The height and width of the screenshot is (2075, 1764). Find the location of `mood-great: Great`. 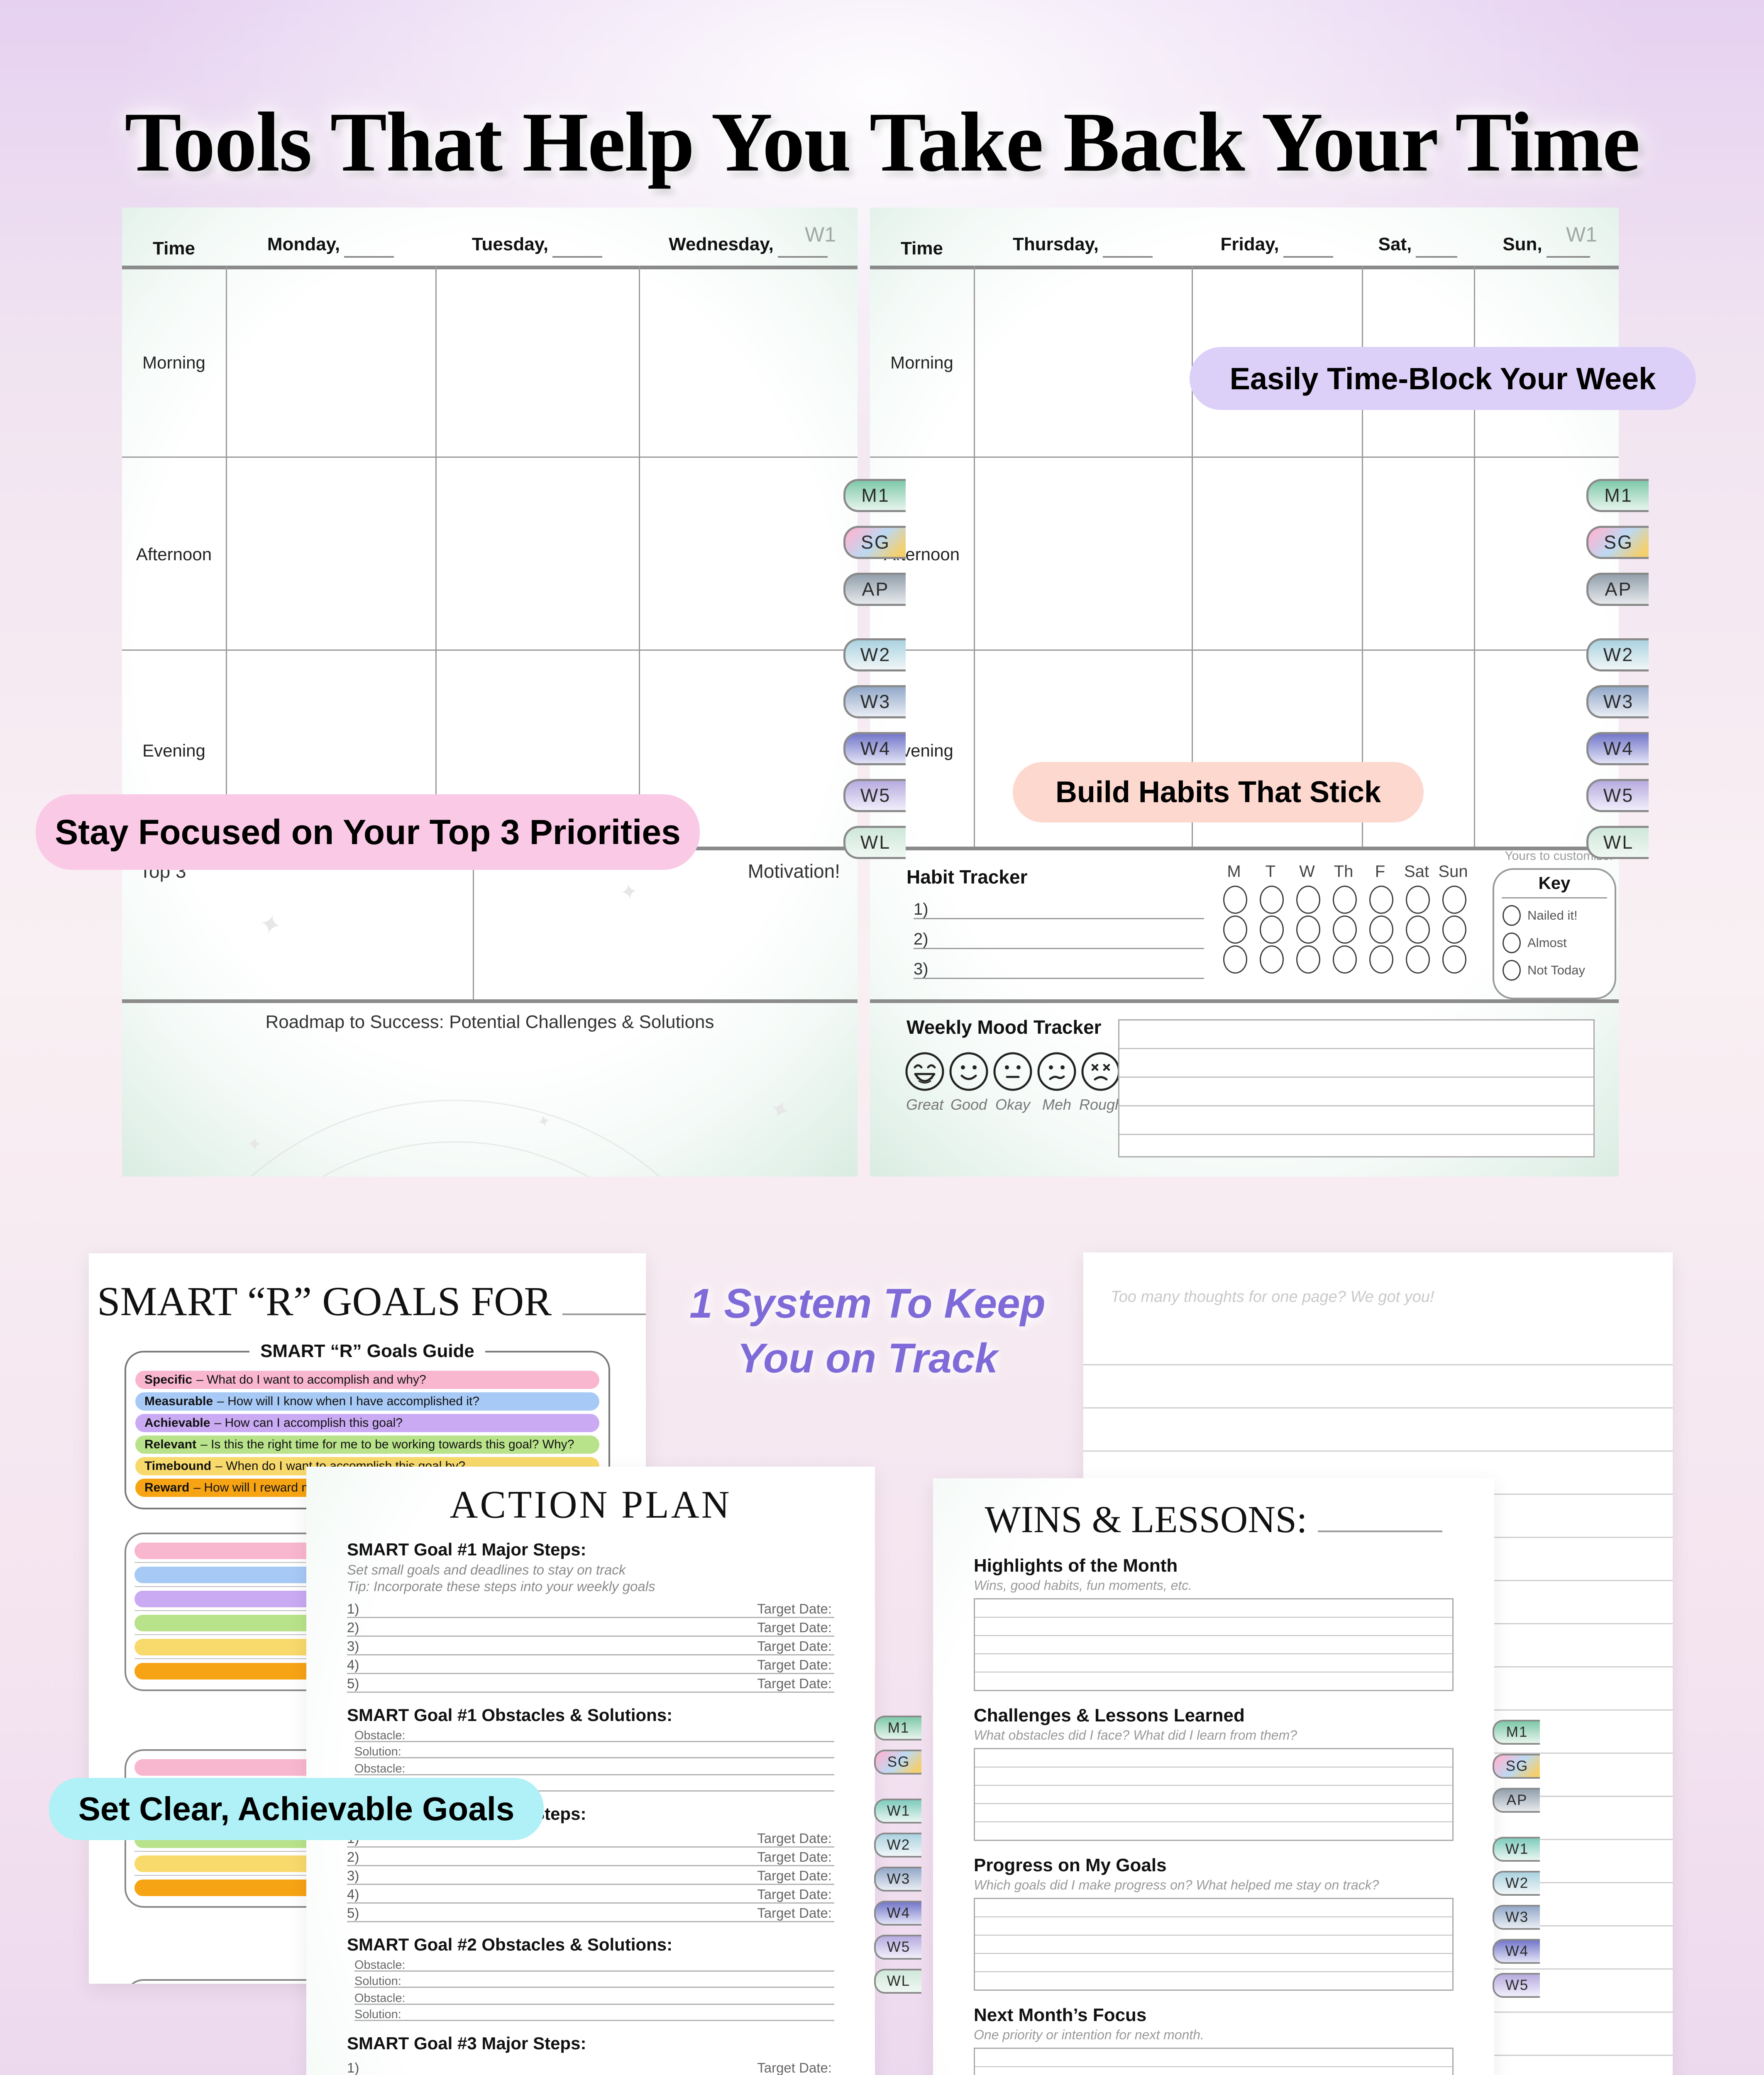

mood-great: Great is located at coordinates (924, 1082).